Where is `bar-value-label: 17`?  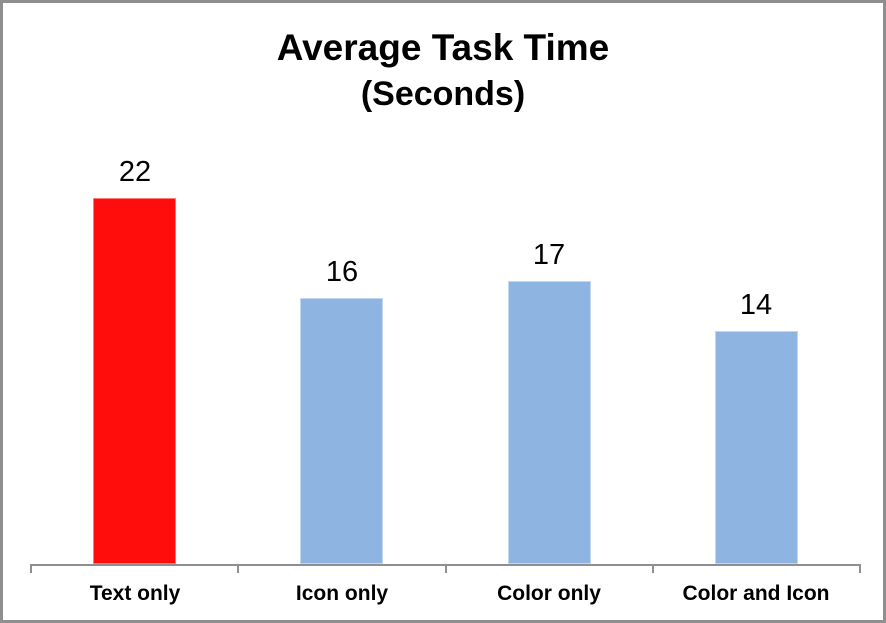
bar-value-label: 17 is located at coordinates (549, 255).